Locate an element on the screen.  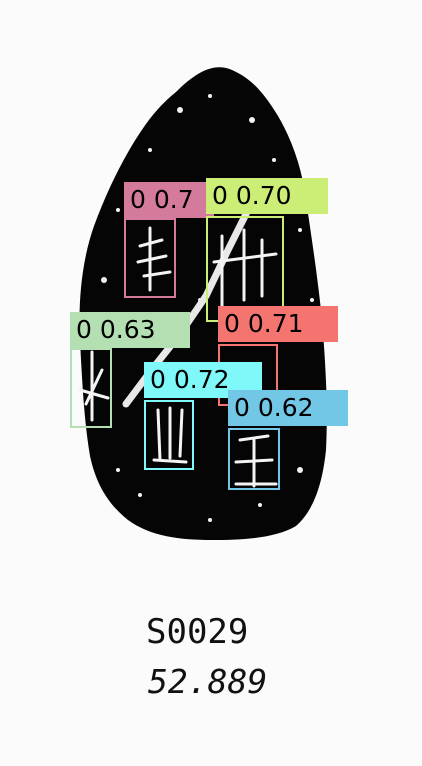
detection-class-1: 0 is located at coordinates (142, 199).